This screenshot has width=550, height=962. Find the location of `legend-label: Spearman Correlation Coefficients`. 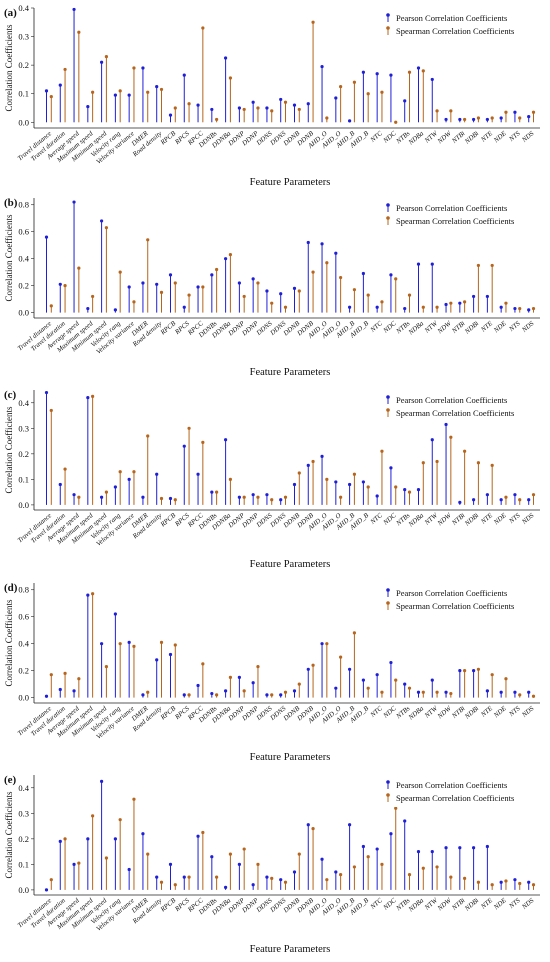

legend-label: Spearman Correlation Coefficients is located at coordinates (455, 413).